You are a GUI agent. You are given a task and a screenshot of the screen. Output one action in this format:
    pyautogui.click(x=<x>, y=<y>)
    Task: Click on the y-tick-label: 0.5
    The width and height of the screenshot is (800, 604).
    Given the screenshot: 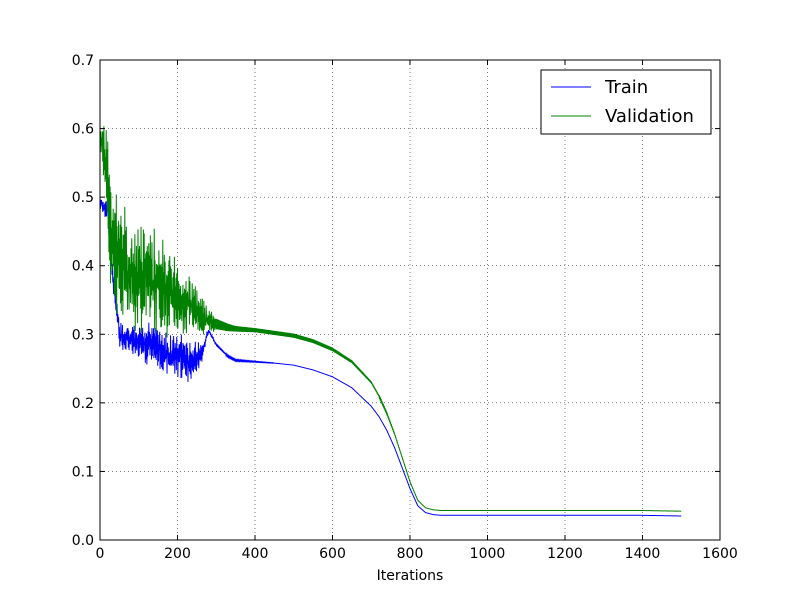 What is the action you would take?
    pyautogui.click(x=83, y=198)
    